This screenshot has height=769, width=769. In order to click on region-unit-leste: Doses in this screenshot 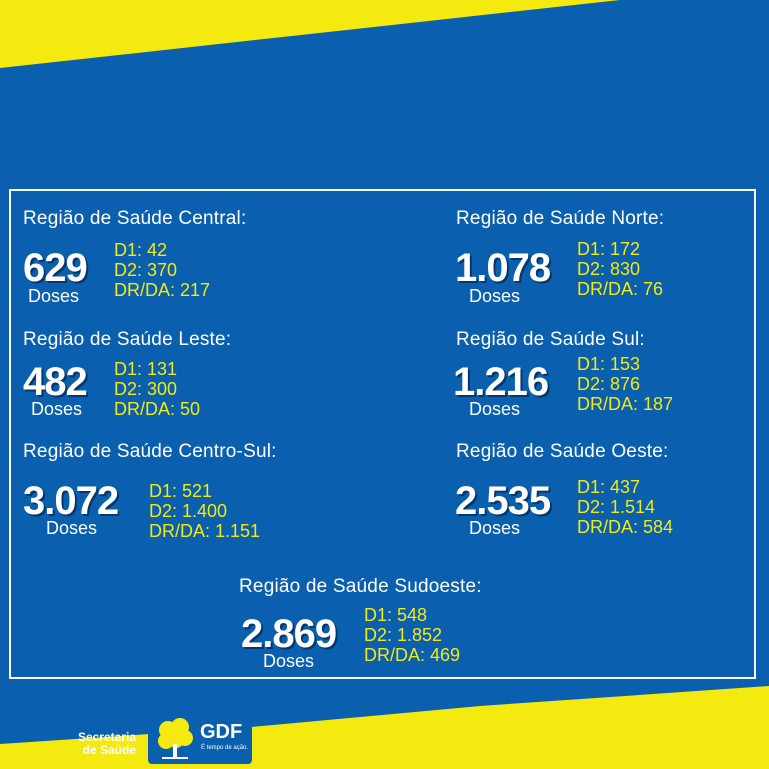, I will do `click(57, 409)`.